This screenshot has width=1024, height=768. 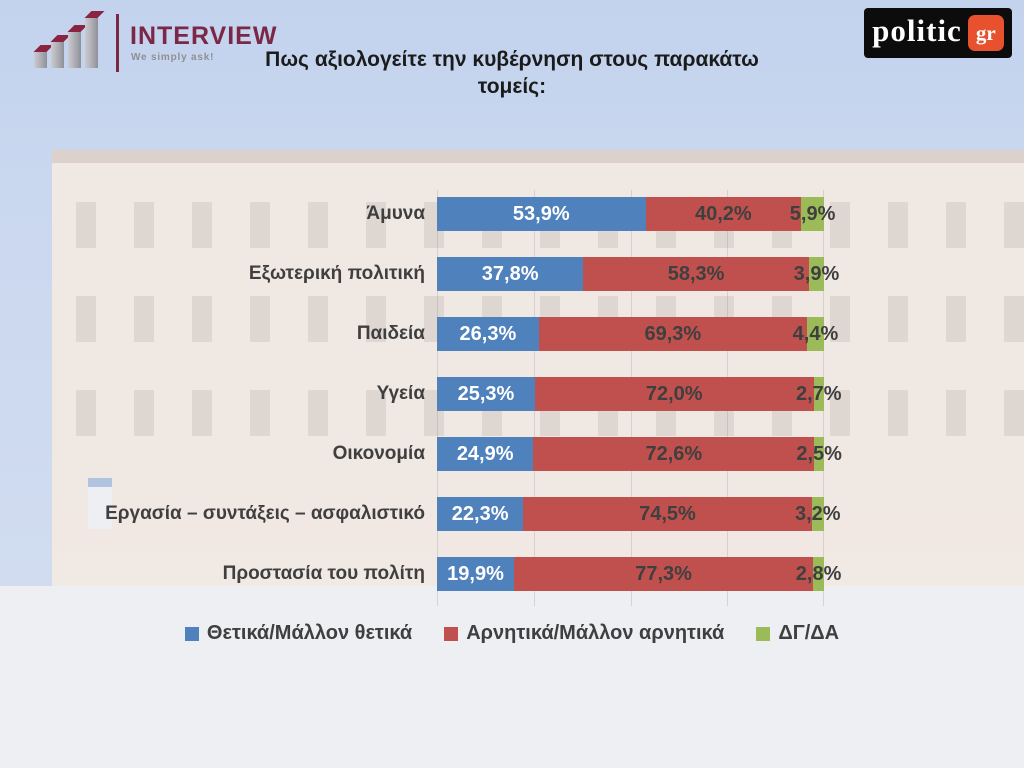 What do you see at coordinates (797, 633) in the screenshot?
I see `legend-item-dk: ΔΓ/ΔΑ` at bounding box center [797, 633].